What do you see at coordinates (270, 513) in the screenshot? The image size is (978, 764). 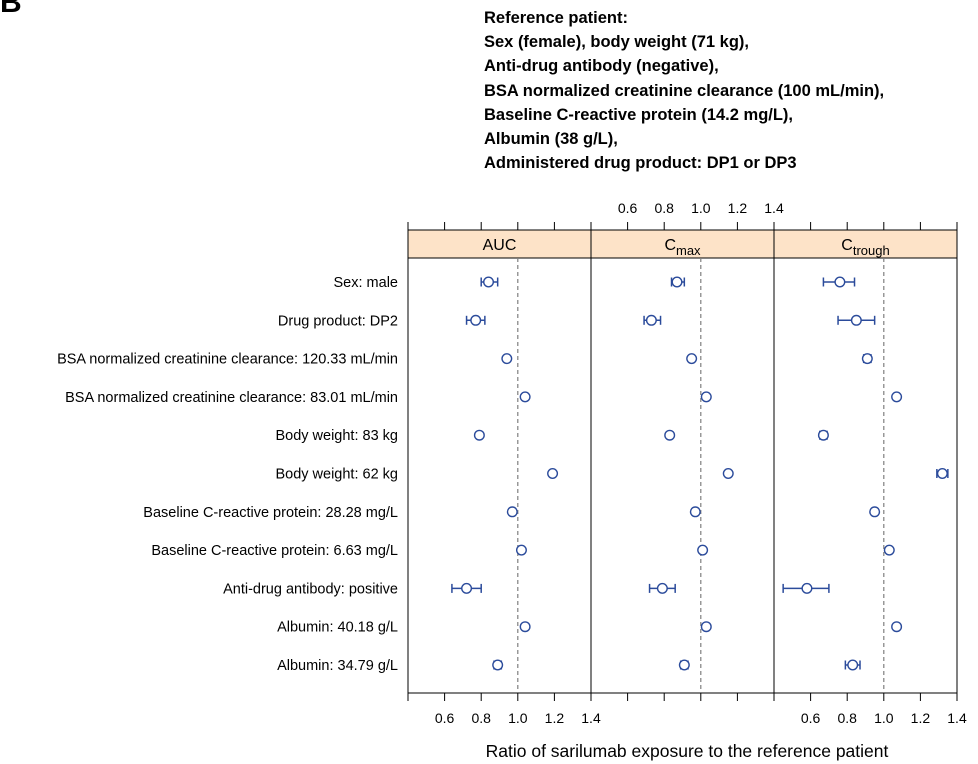 I see `category-label: Baseline C-reactive protein: 28.28 mg/L` at bounding box center [270, 513].